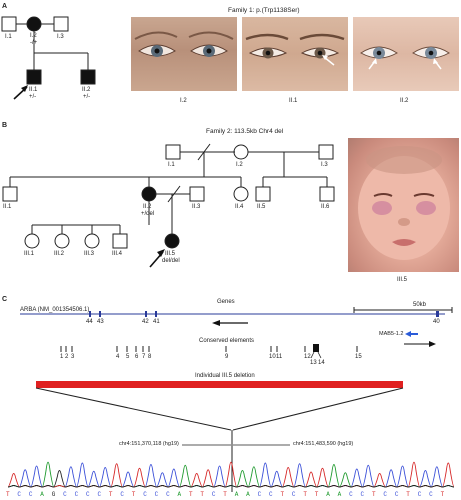  What do you see at coordinates (34, 43) in the screenshot?
I see `ped-a-i2-genotype: -/+` at bounding box center [34, 43].